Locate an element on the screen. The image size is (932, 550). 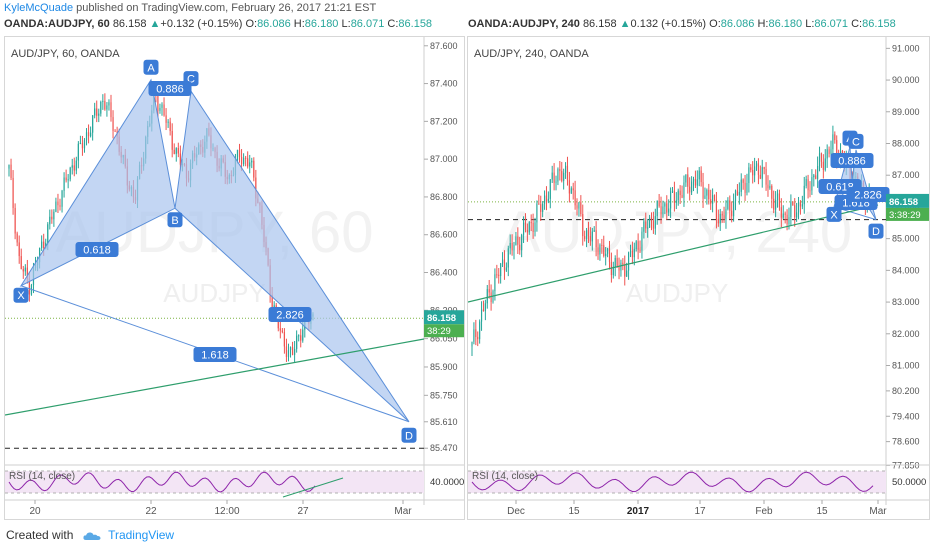
y-tick-label: 84.000 is located at coordinates (906, 270).